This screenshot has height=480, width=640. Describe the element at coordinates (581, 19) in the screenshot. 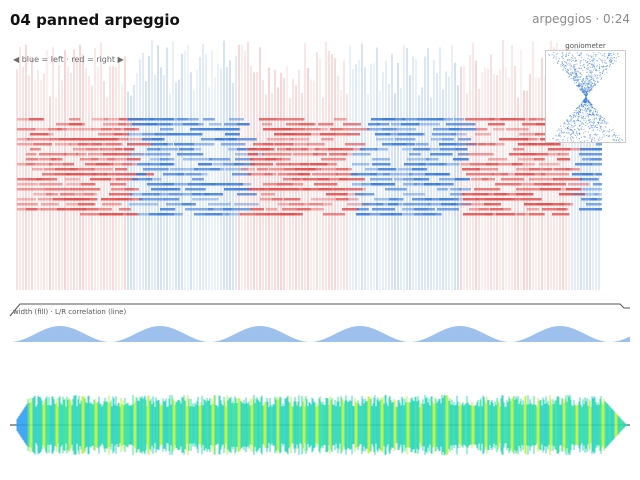

I see `track-meta: arpeggios · 0:24` at that location.